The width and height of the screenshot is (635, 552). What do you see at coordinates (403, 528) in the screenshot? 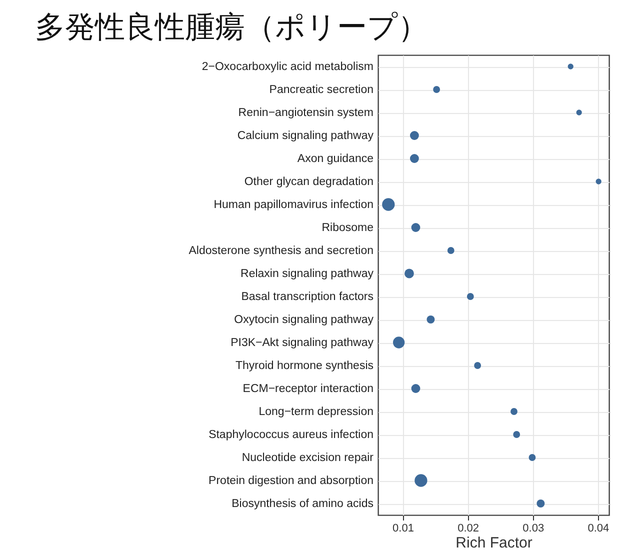
I see `x-tick-label: 0.01` at bounding box center [403, 528].